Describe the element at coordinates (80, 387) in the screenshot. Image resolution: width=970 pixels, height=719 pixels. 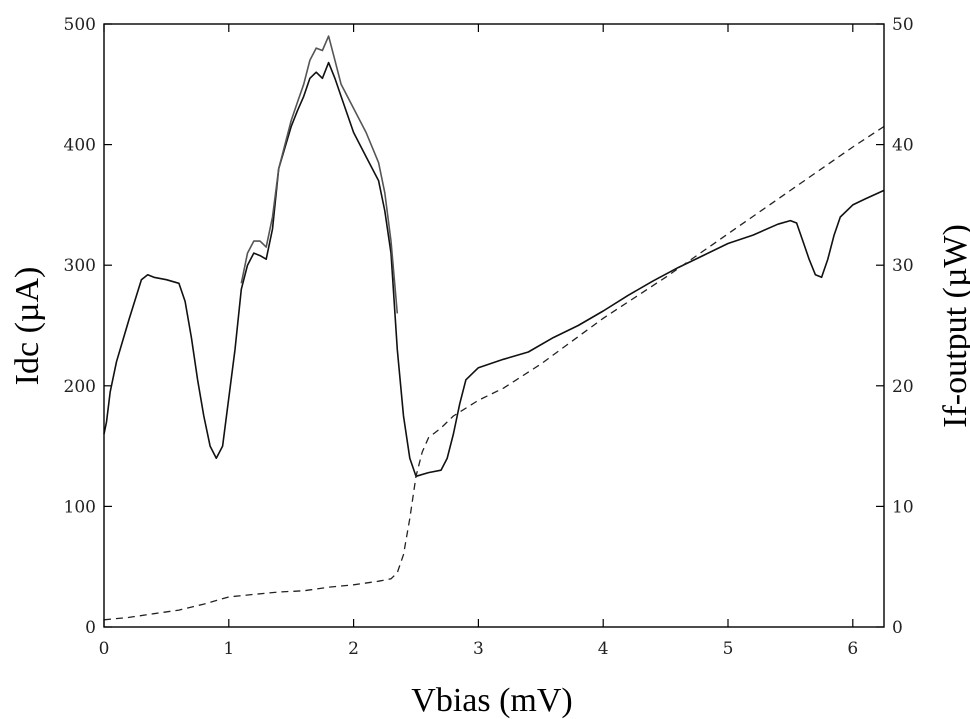
I see `y-tick-label: 200` at that location.